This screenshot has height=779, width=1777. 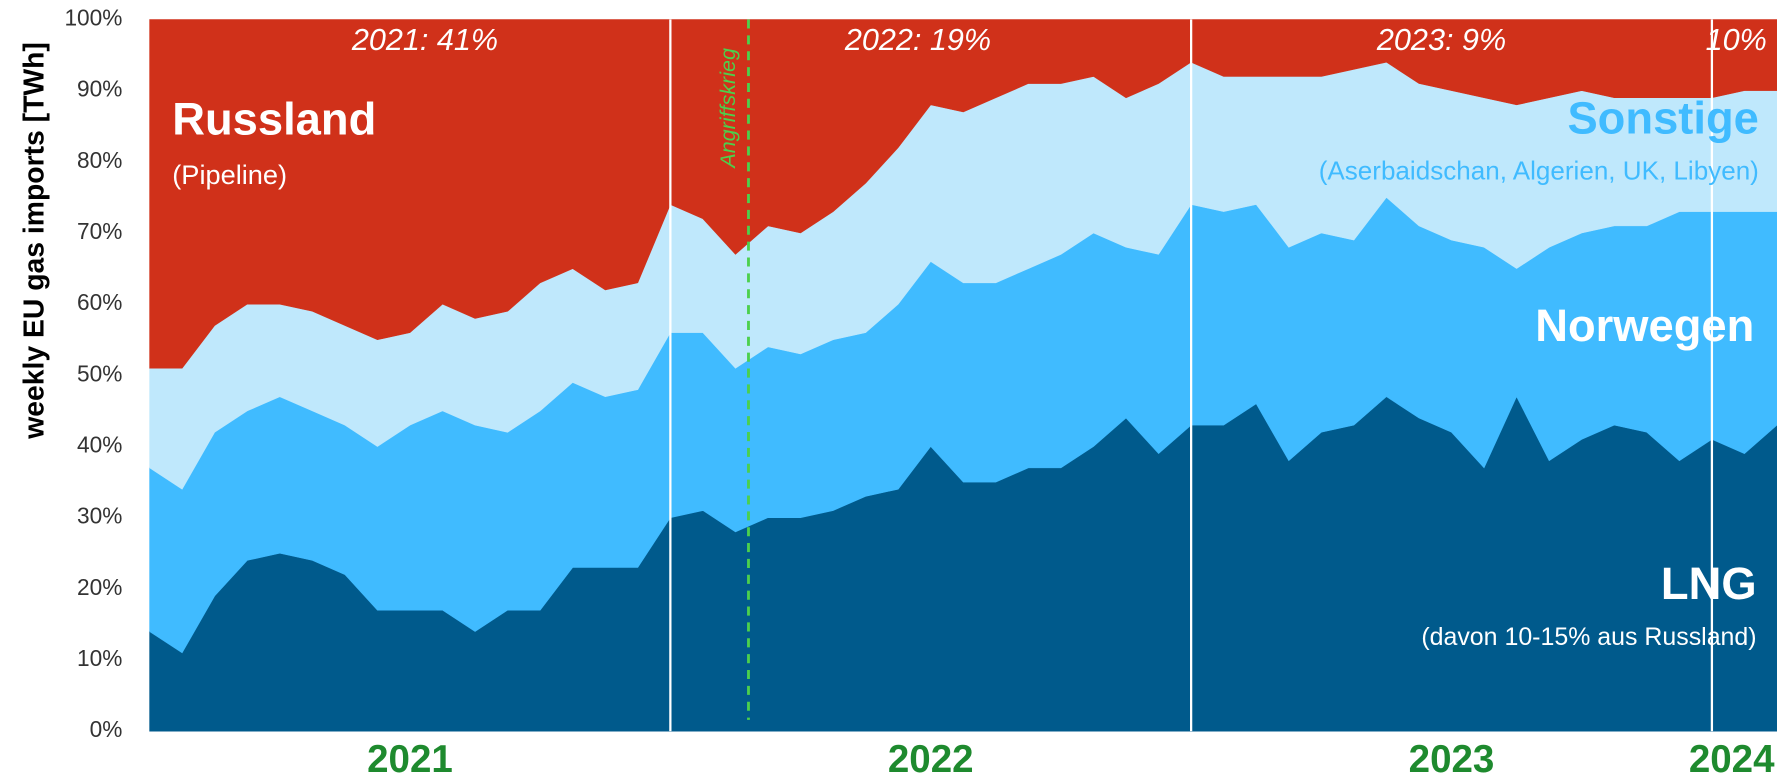 I want to click on x-tick-label: 2022, so click(x=931, y=758).